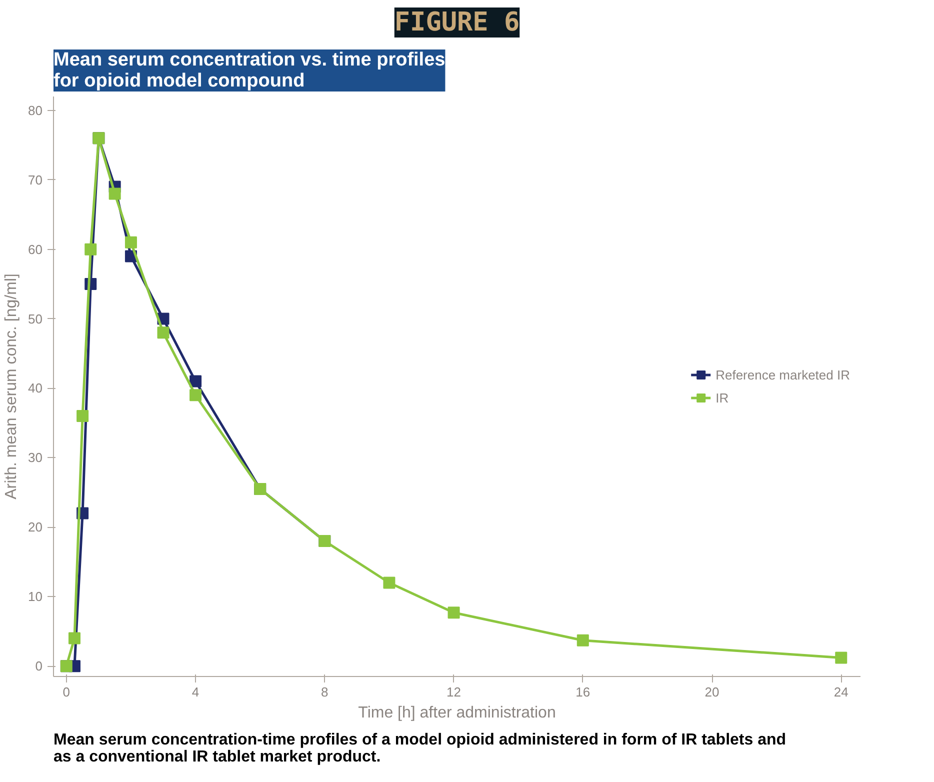 The width and height of the screenshot is (934, 782). What do you see at coordinates (457, 713) in the screenshot?
I see `x-axis-title: Time [h] after administration` at bounding box center [457, 713].